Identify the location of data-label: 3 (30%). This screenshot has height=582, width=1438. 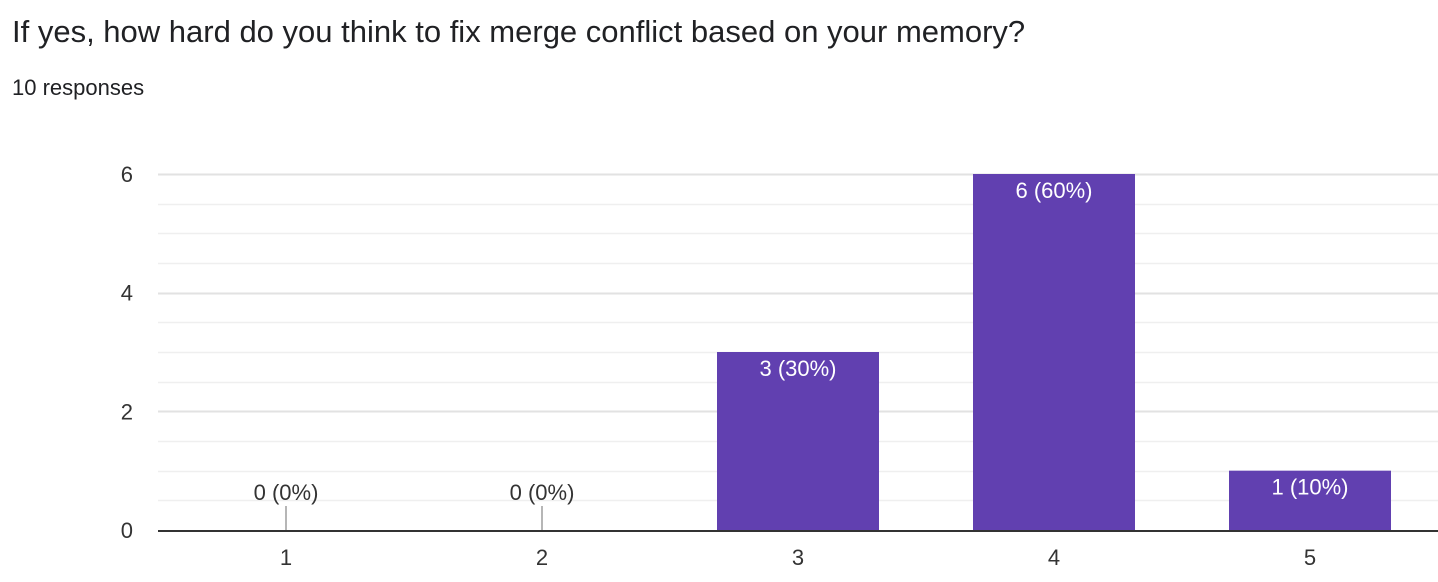
(797, 368).